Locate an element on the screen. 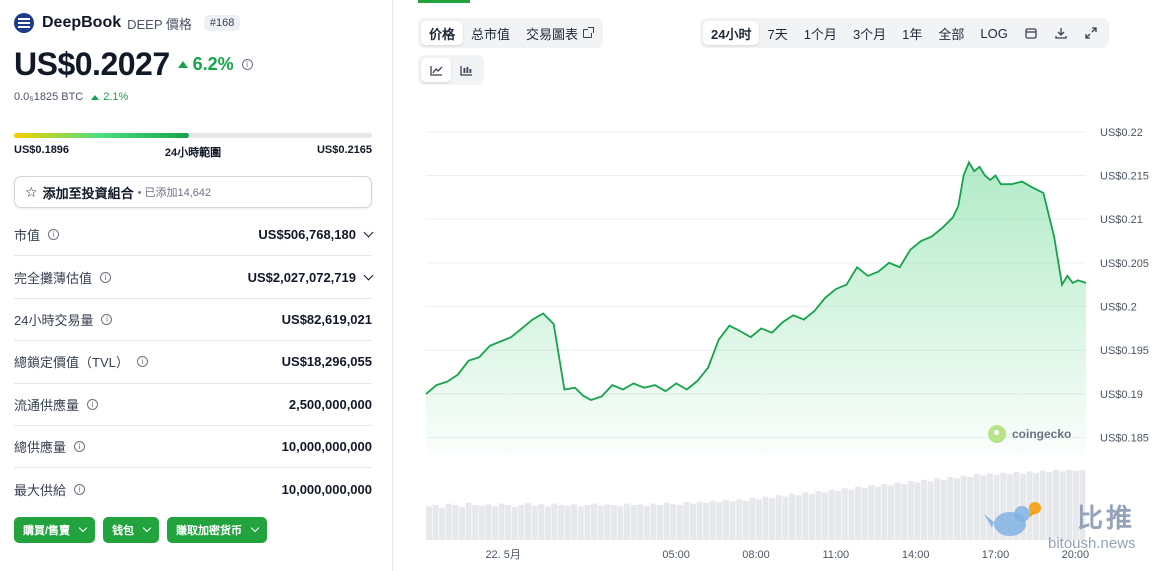 The image size is (1175, 571). tab-range-1m: 1个月 is located at coordinates (820, 34).